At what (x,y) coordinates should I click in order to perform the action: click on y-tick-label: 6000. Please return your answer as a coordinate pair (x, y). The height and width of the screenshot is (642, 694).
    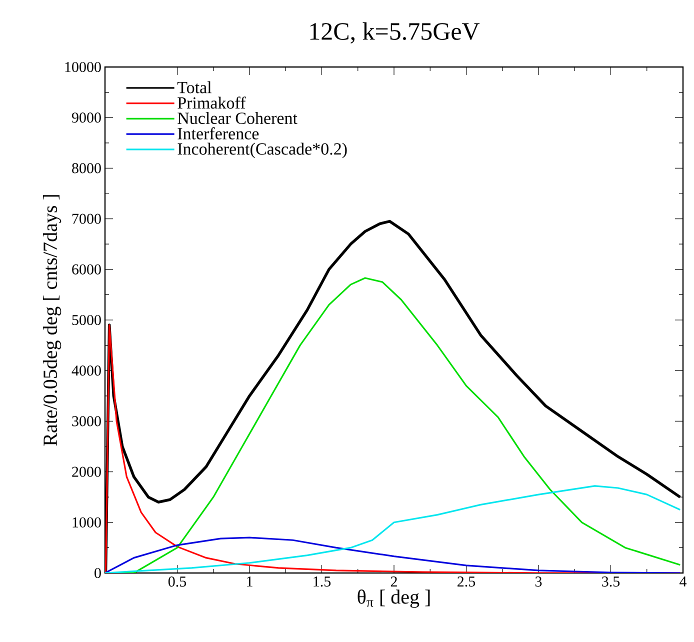
    Looking at the image, I should click on (86, 269).